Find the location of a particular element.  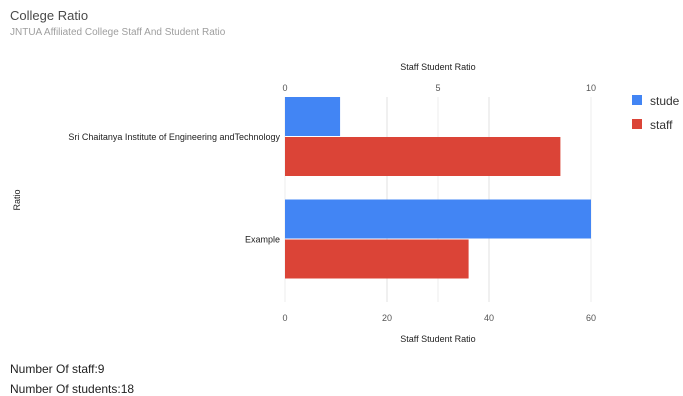

legend-label: staff is located at coordinates (661, 125).